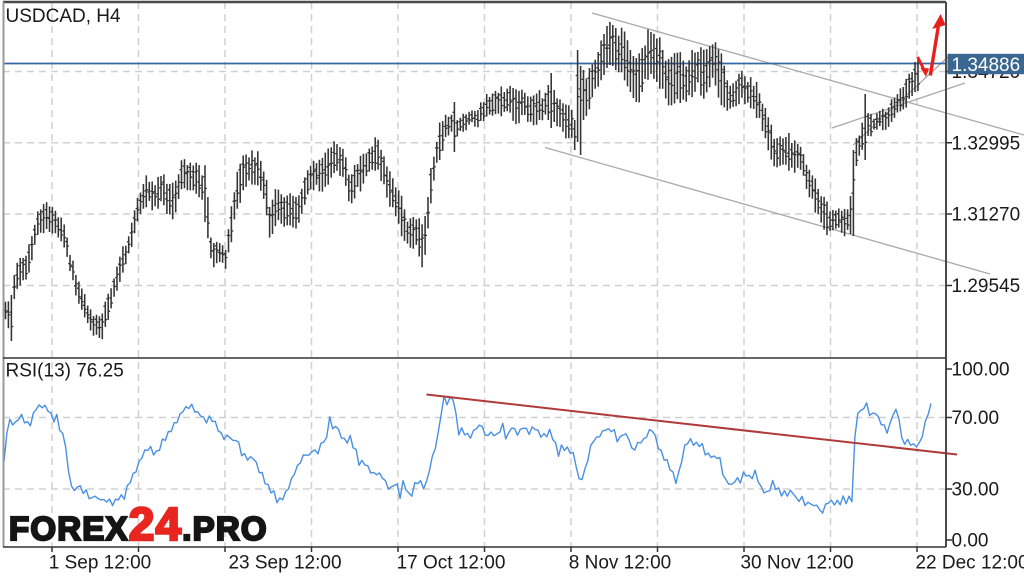  I want to click on svg-text: 17 Oct 12:00, so click(451, 563).